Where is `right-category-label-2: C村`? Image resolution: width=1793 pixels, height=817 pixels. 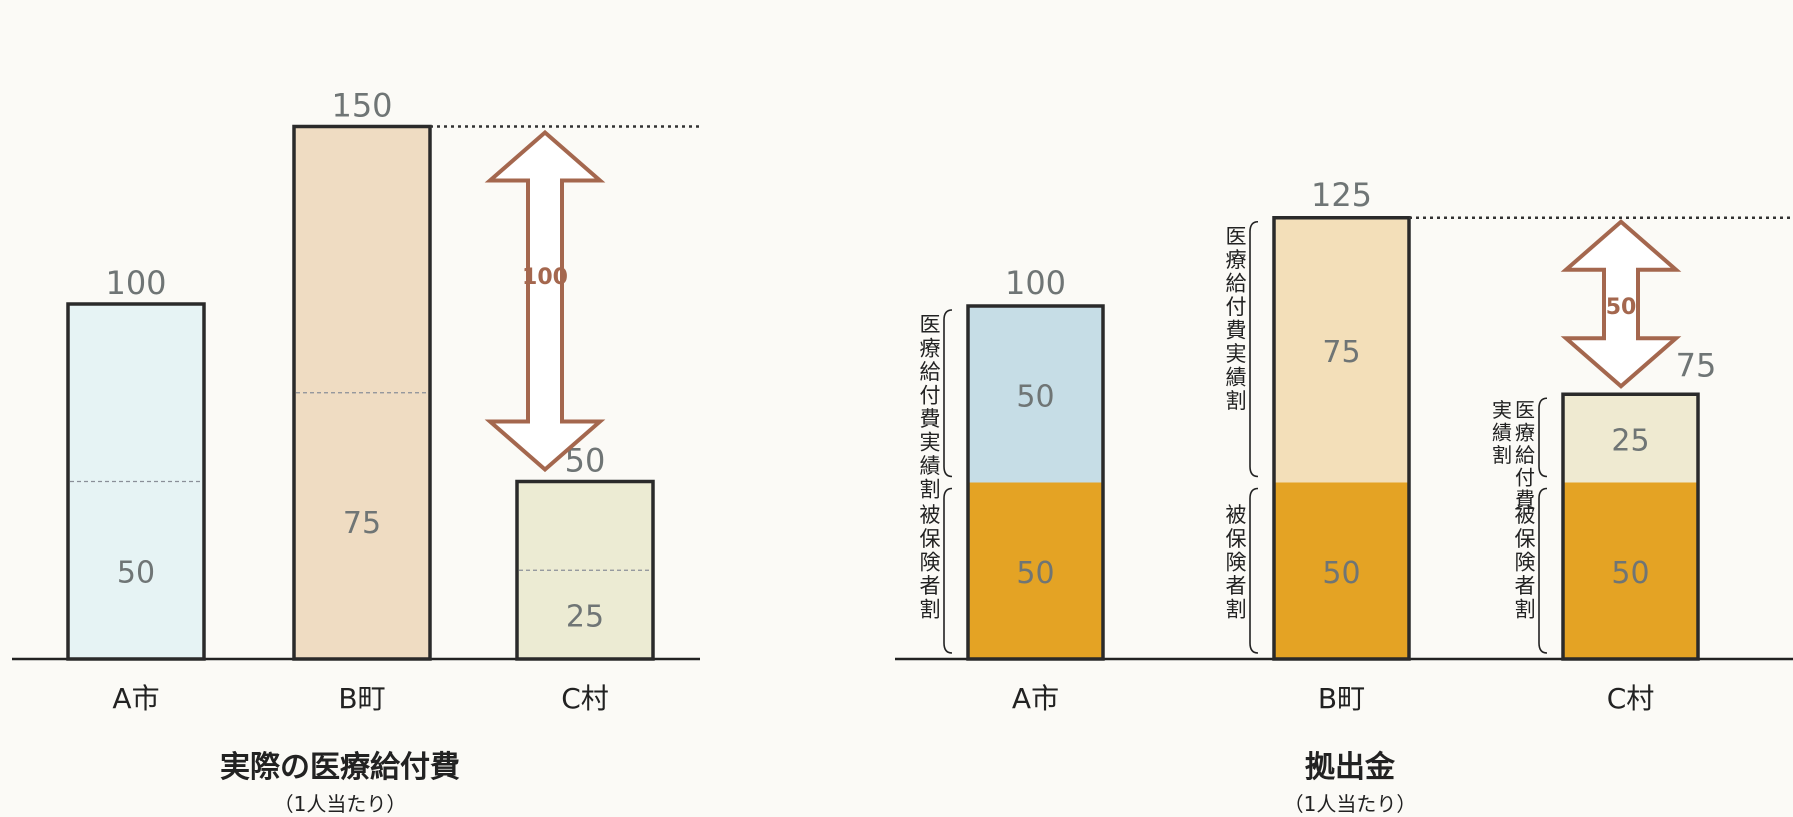
right-category-label-2: C村 is located at coordinates (1631, 698).